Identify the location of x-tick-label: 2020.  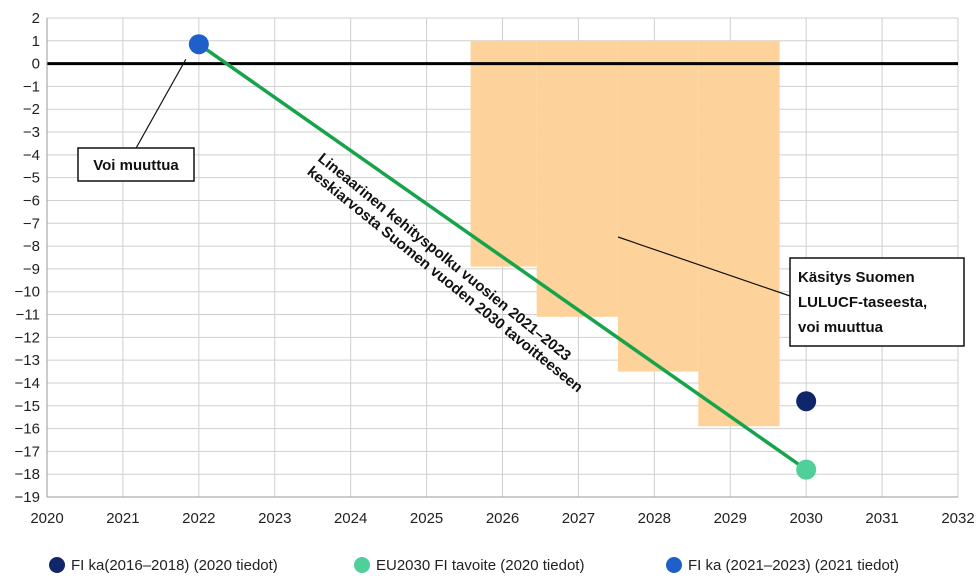
(46, 518).